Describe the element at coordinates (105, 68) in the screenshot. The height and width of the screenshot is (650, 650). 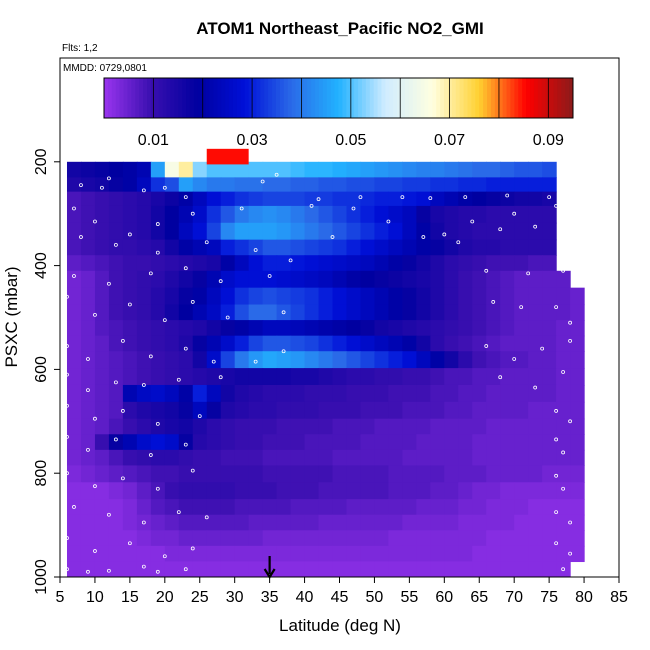
I see `date-note: MMDD: 0729,0801` at that location.